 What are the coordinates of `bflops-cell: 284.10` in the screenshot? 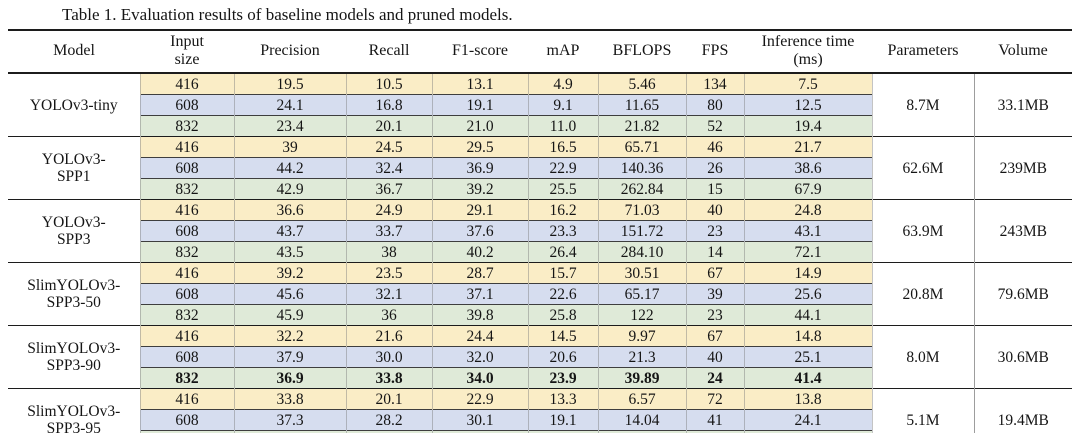 It's located at (641, 252).